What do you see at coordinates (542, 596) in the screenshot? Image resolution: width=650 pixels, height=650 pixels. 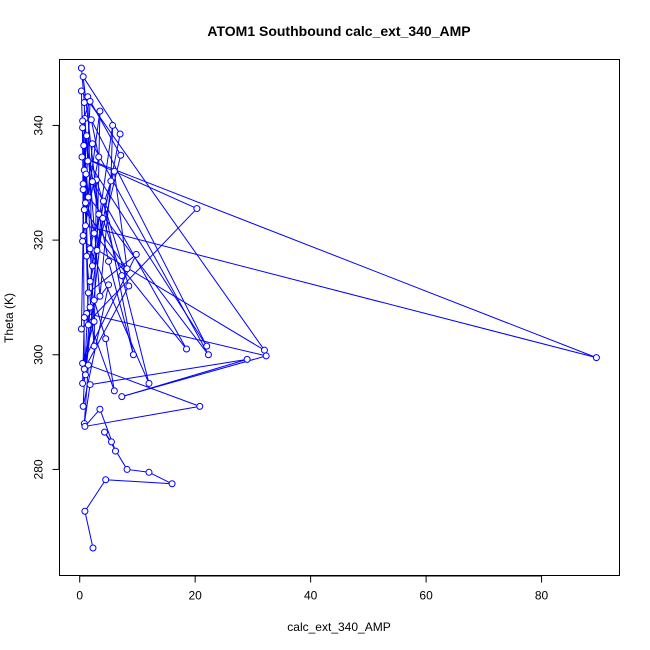 I see `x-tick-label: 80` at bounding box center [542, 596].